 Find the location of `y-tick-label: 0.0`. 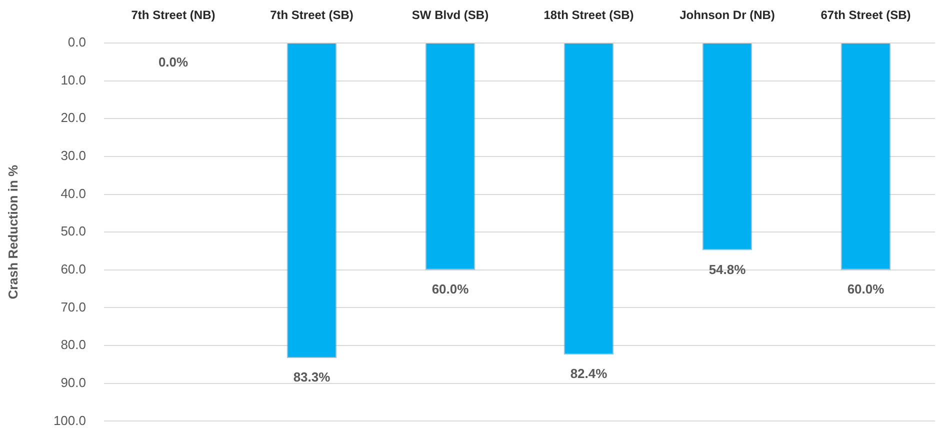

y-tick-label: 0.0 is located at coordinates (77, 42).